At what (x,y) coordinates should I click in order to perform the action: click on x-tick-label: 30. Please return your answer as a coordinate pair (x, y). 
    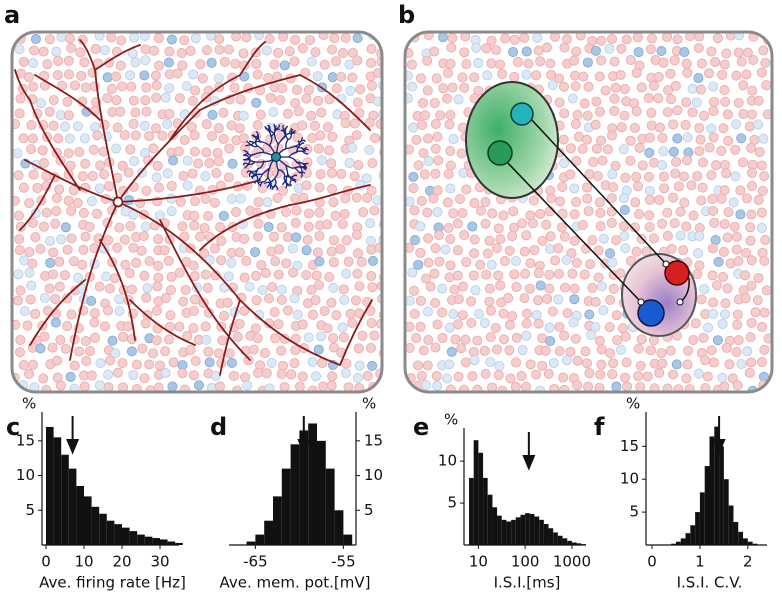
    Looking at the image, I should click on (159, 562).